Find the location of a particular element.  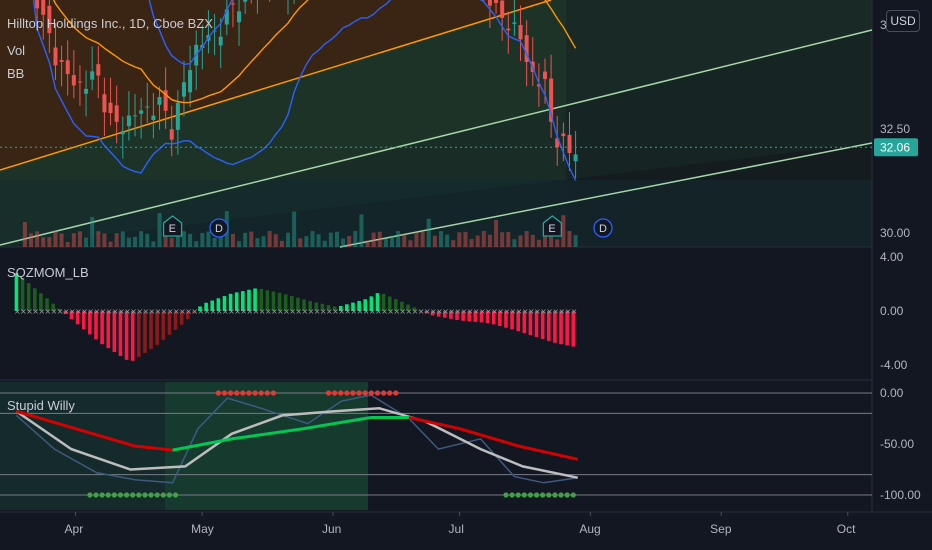

sqzmom-pane-title: SQZMOM_LB is located at coordinates (48, 272).